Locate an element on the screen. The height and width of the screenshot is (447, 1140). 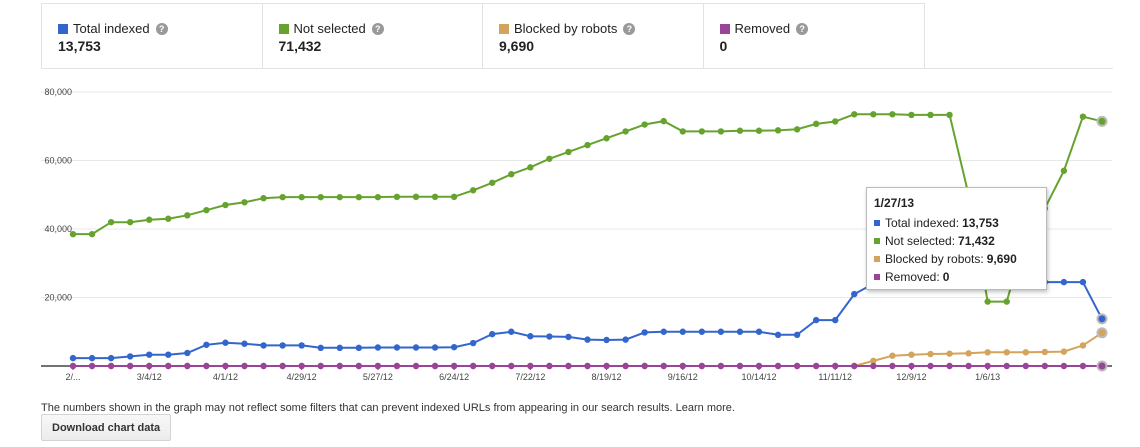
summary-card-total-indexed: Total indexed ? 13,753 is located at coordinates (152, 36).